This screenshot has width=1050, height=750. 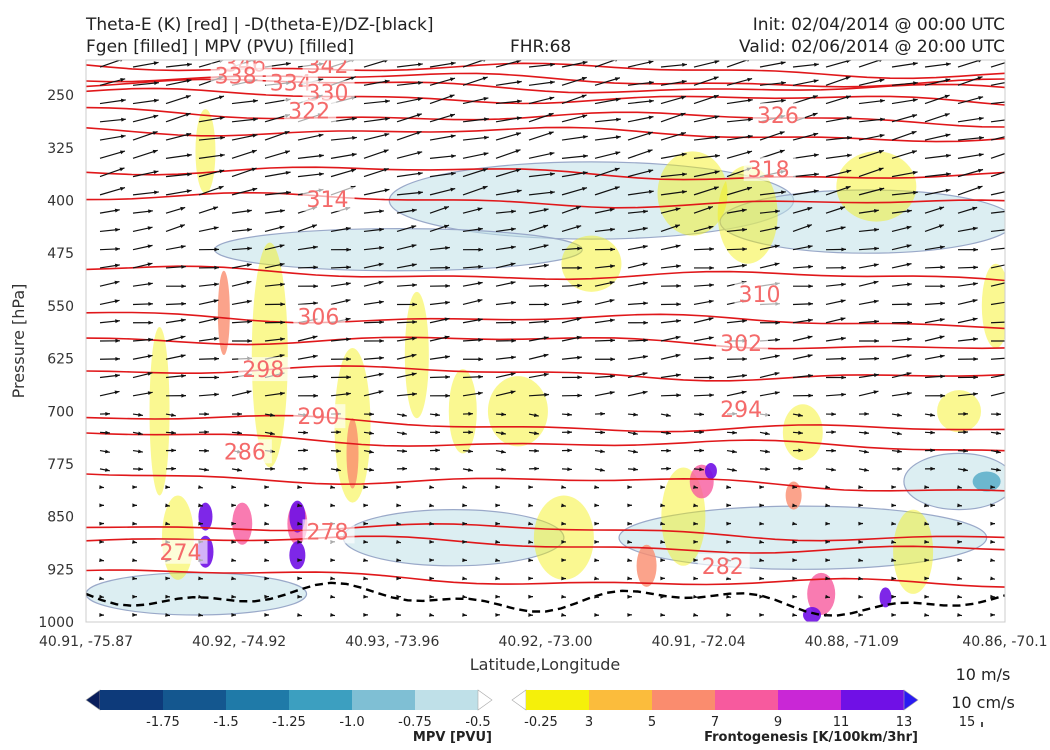 I want to click on fgen-region, so click(x=159, y=411).